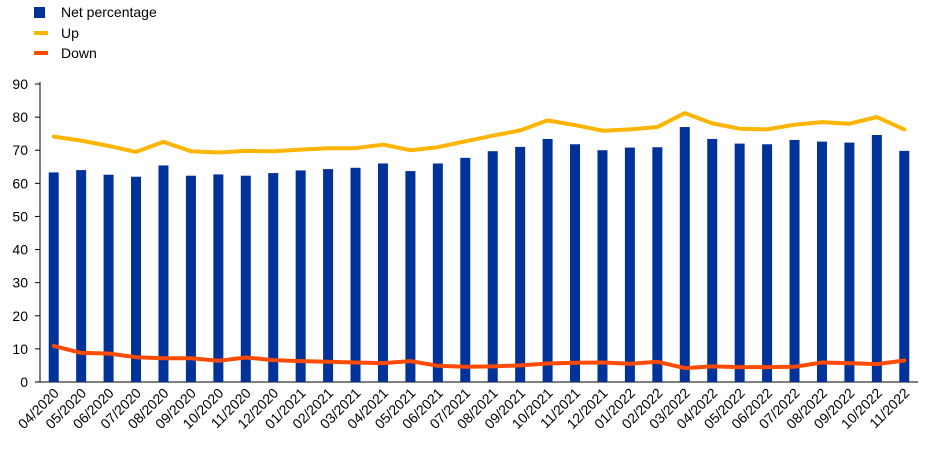 This screenshot has width=948, height=450. Describe the element at coordinates (20, 183) in the screenshot. I see `y-tick-label: 60` at that location.